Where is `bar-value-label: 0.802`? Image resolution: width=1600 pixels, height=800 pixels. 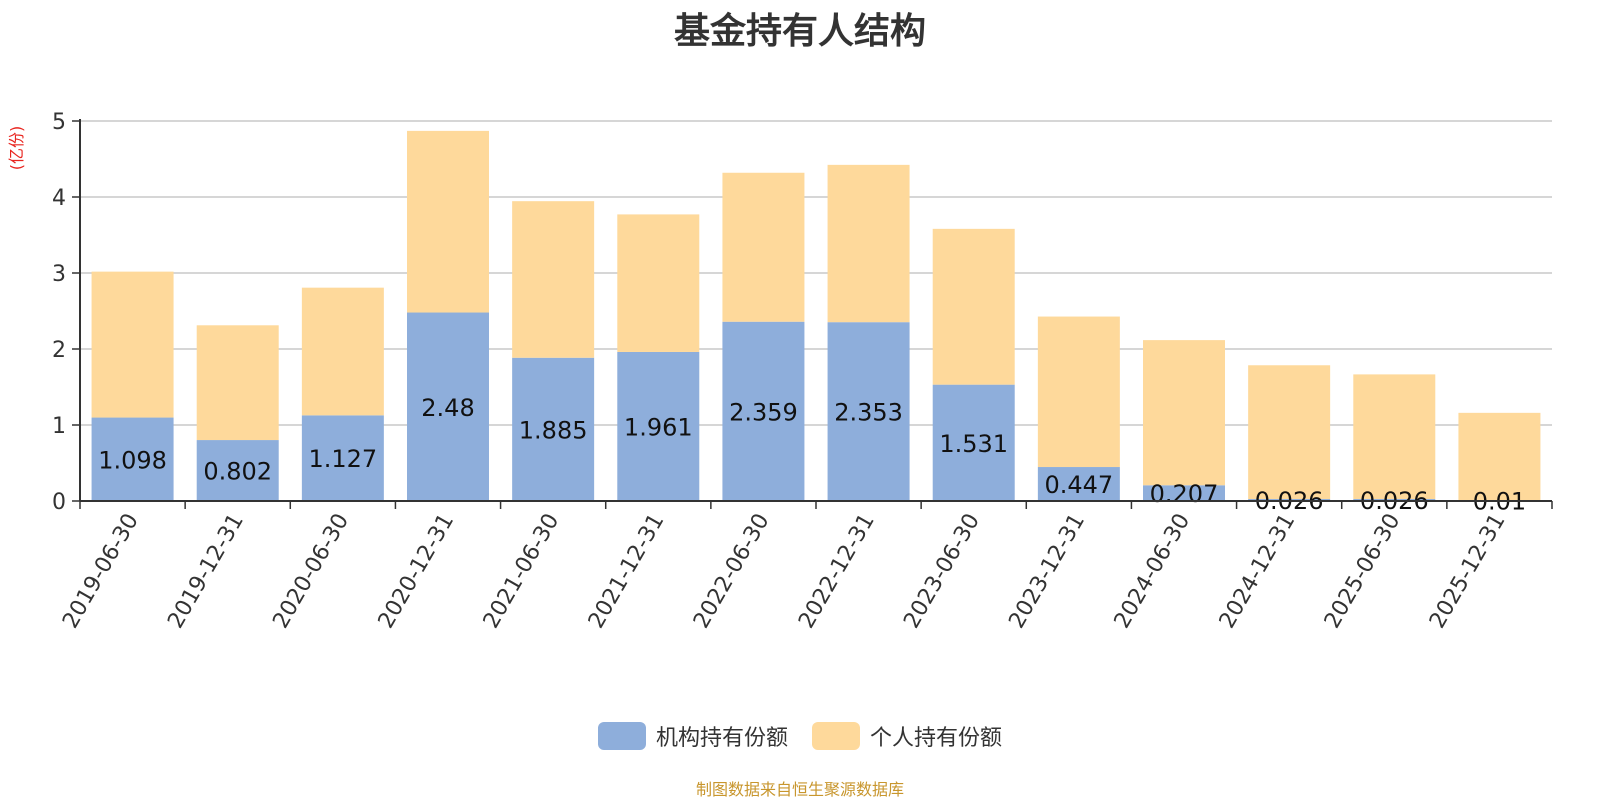
bar-value-label: 0.802 is located at coordinates (237, 472).